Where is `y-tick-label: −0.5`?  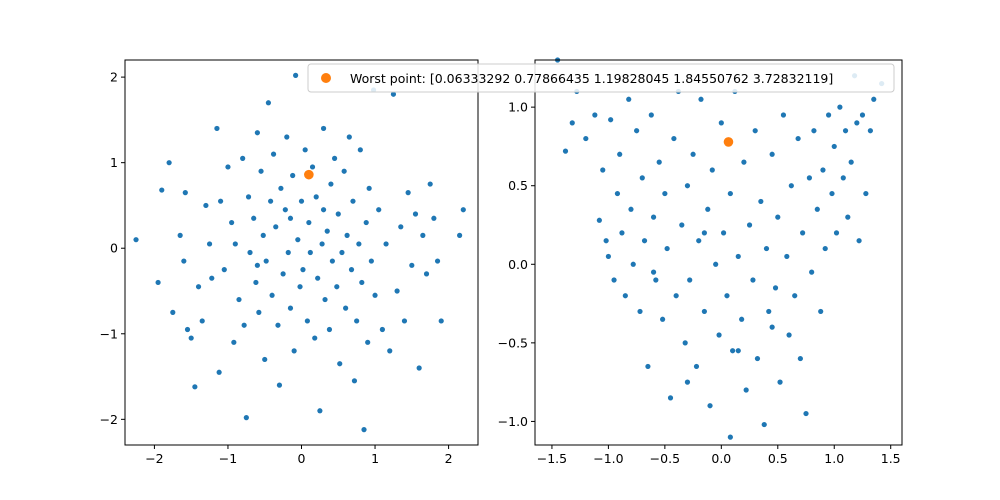 y-tick-label: −0.5 is located at coordinates (513, 342).